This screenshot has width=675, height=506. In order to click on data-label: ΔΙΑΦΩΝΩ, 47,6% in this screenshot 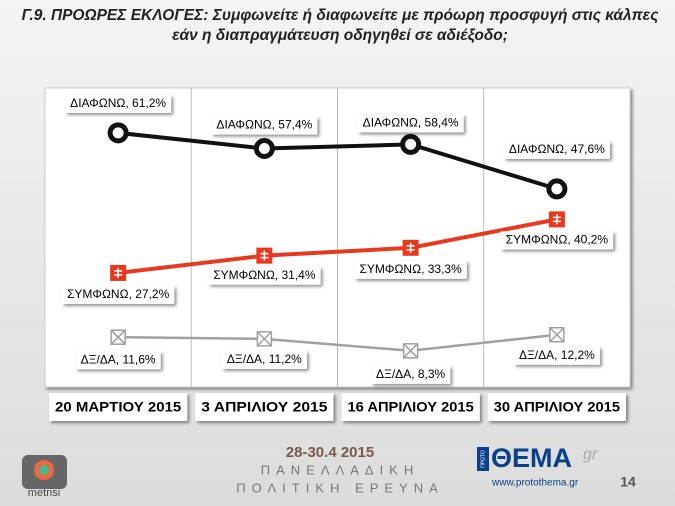, I will do `click(557, 149)`.